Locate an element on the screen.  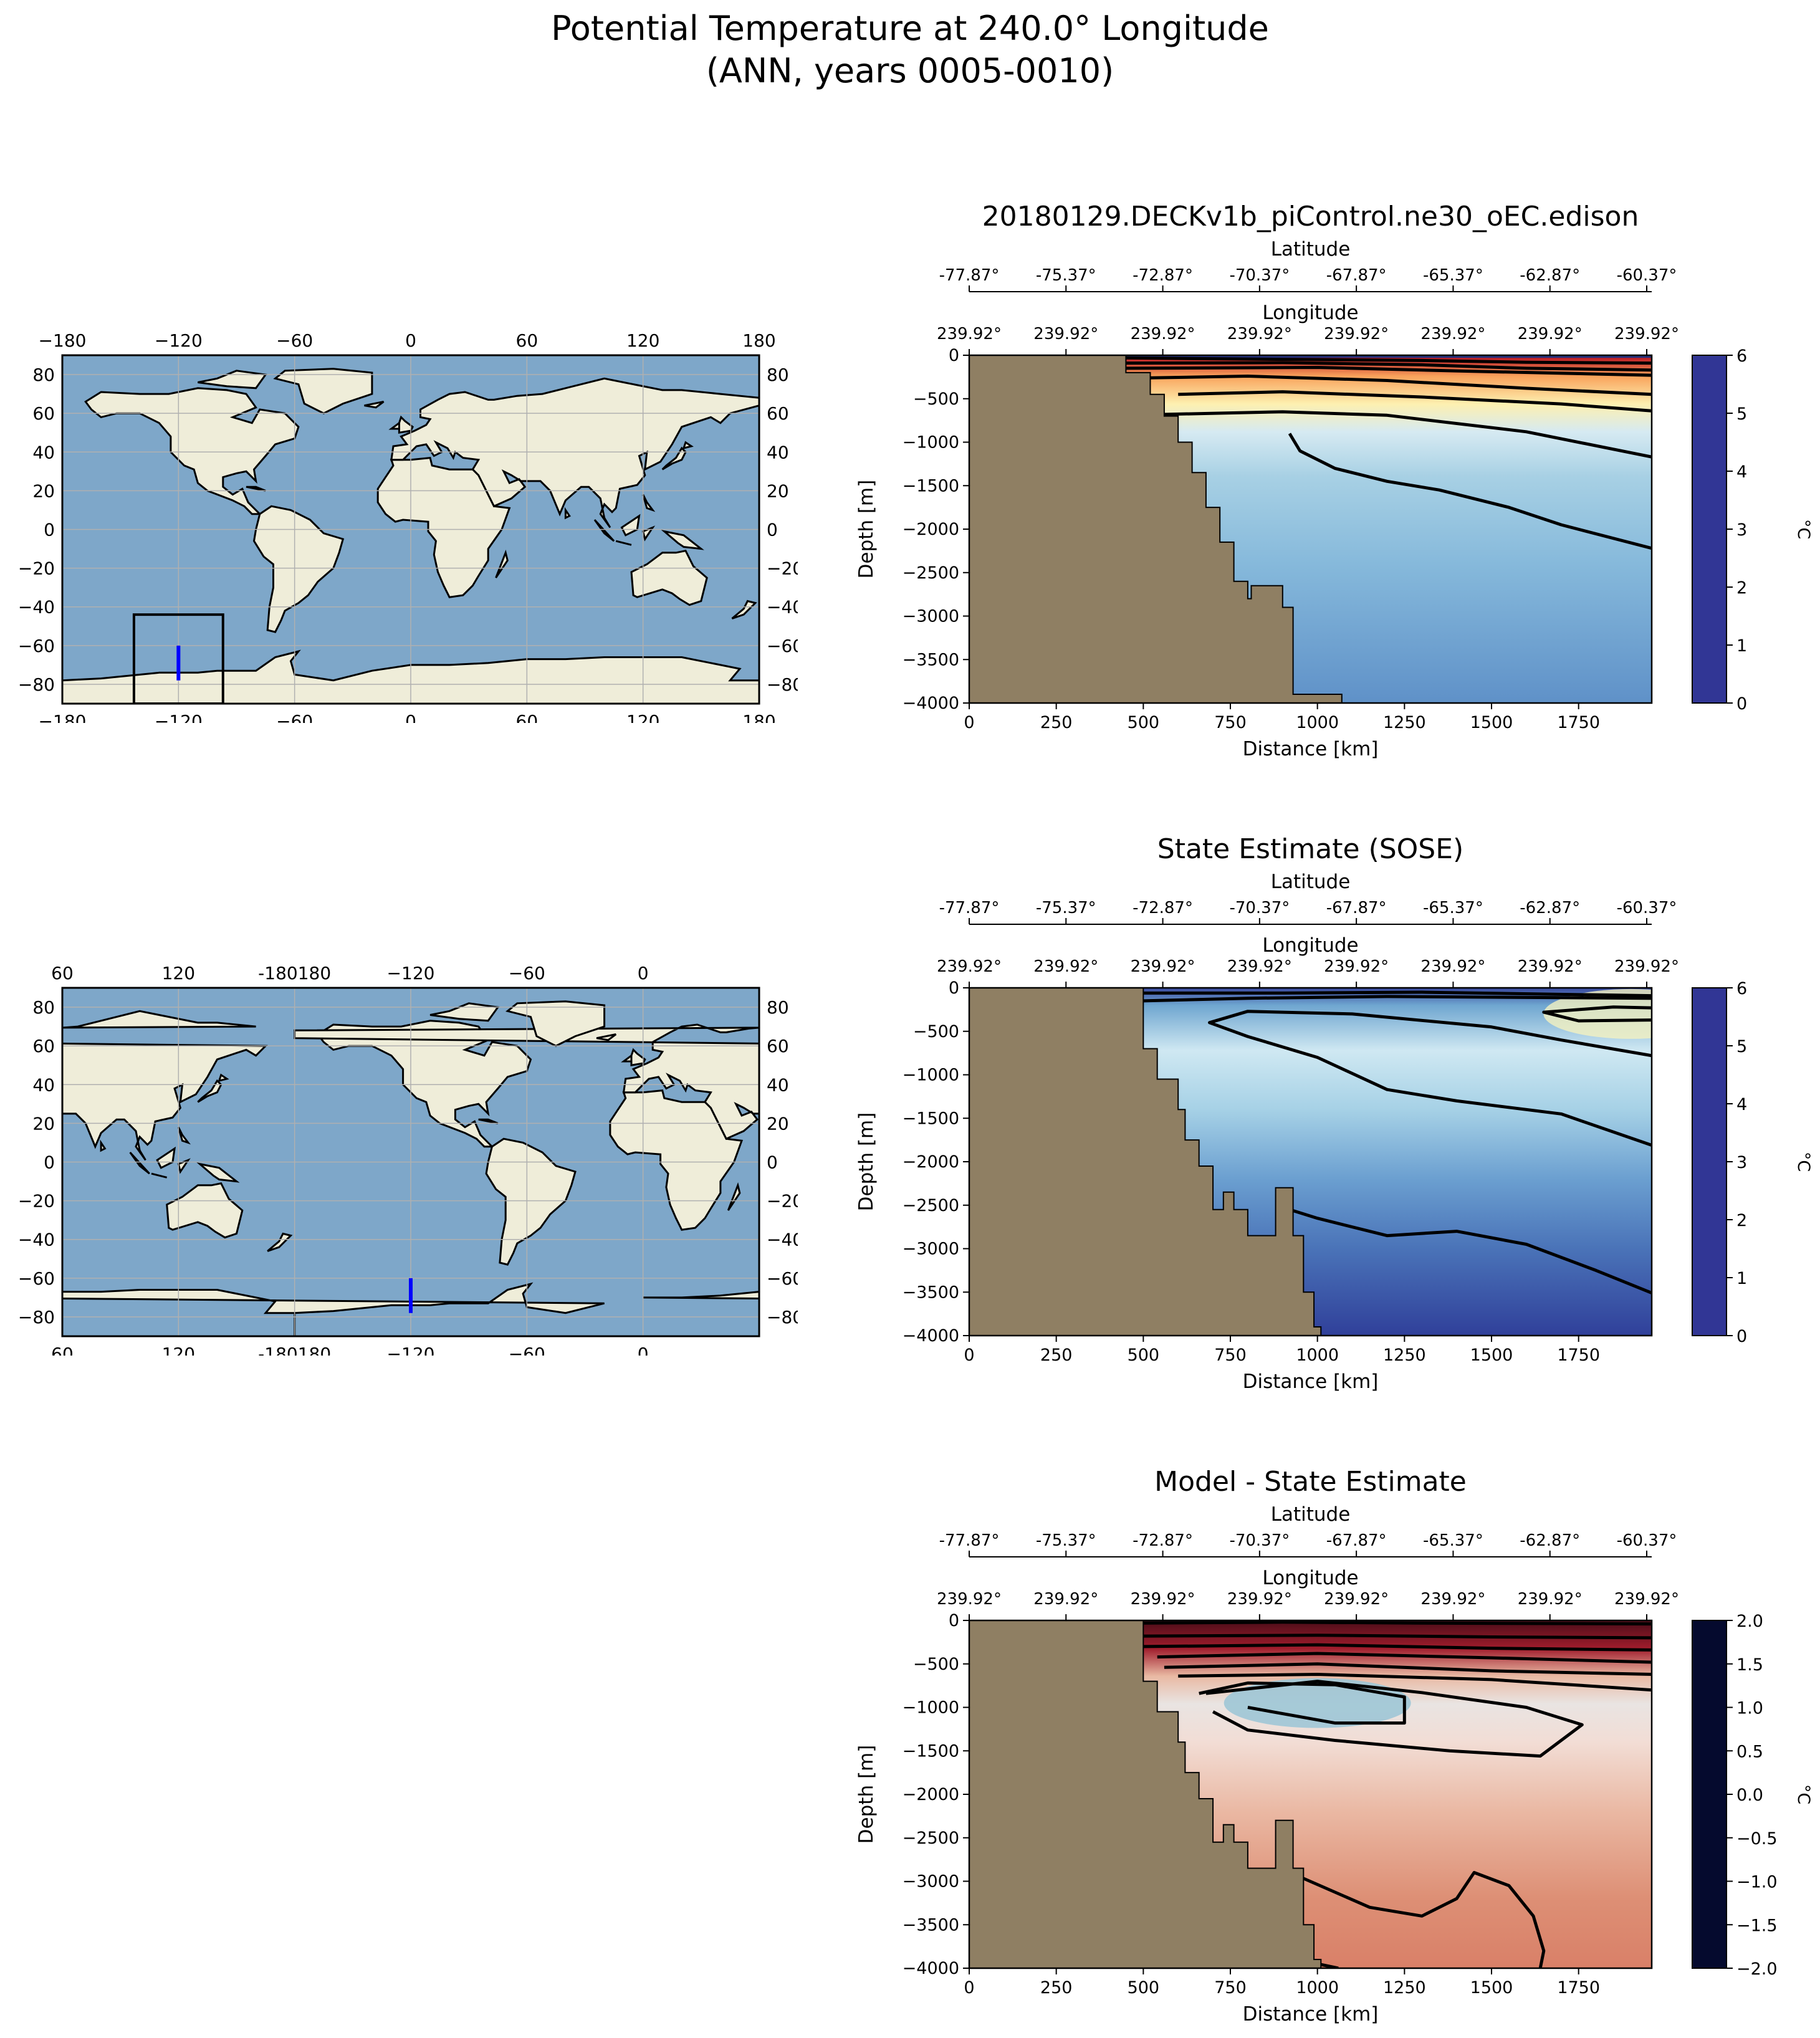
plot-area is located at coordinates (1311, 1162).